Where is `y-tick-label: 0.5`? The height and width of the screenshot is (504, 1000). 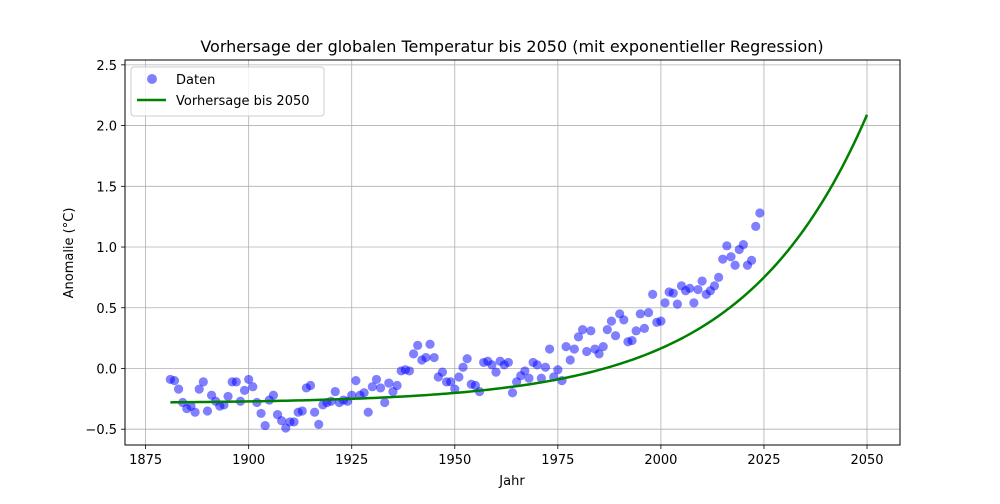 y-tick-label: 0.5 is located at coordinates (106, 309).